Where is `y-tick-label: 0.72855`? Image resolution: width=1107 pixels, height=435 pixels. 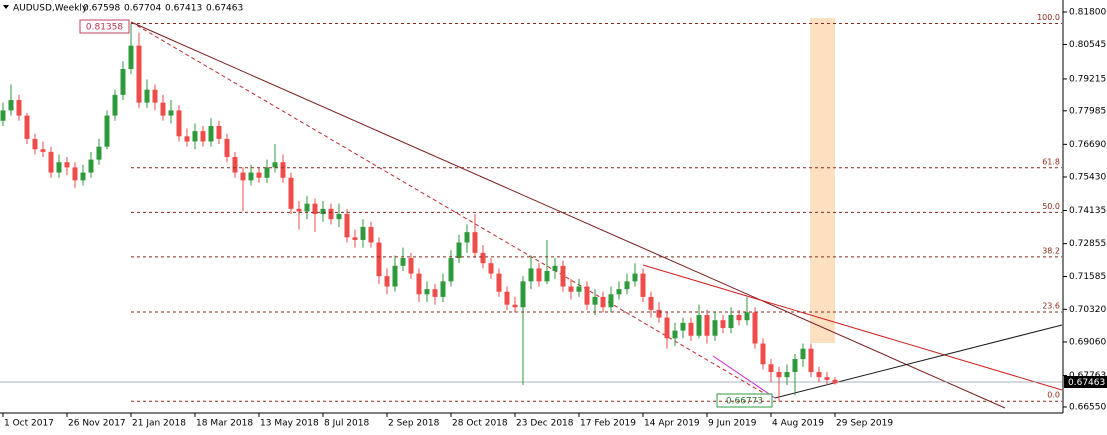 y-tick-label: 0.72855 is located at coordinates (1087, 244).